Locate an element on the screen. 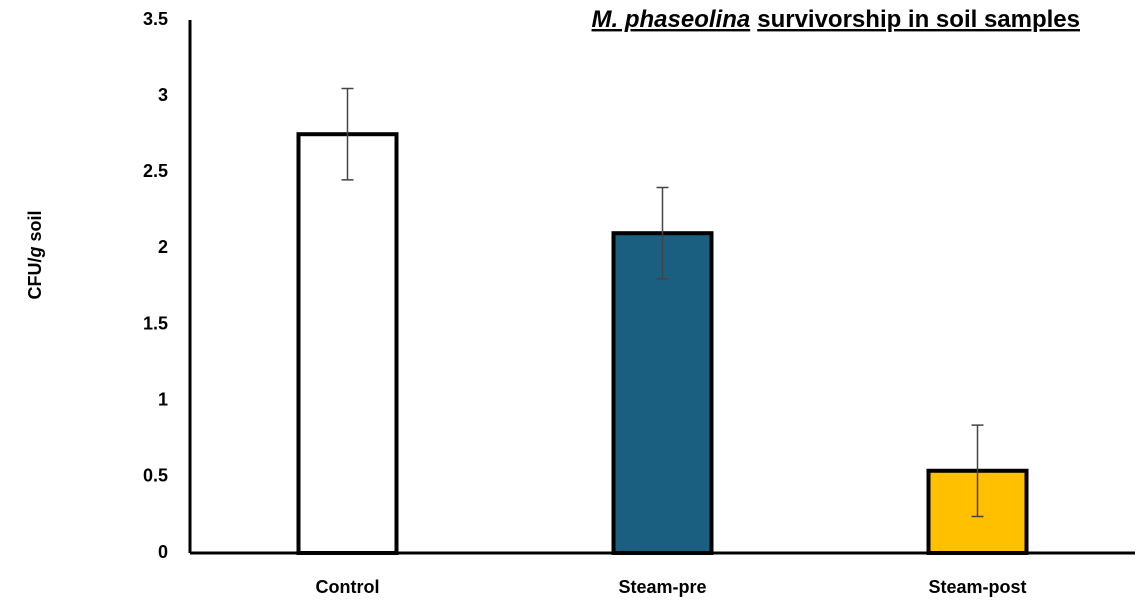 The height and width of the screenshot is (604, 1139). y-axis-label: CFU/g soil is located at coordinates (35, 254).